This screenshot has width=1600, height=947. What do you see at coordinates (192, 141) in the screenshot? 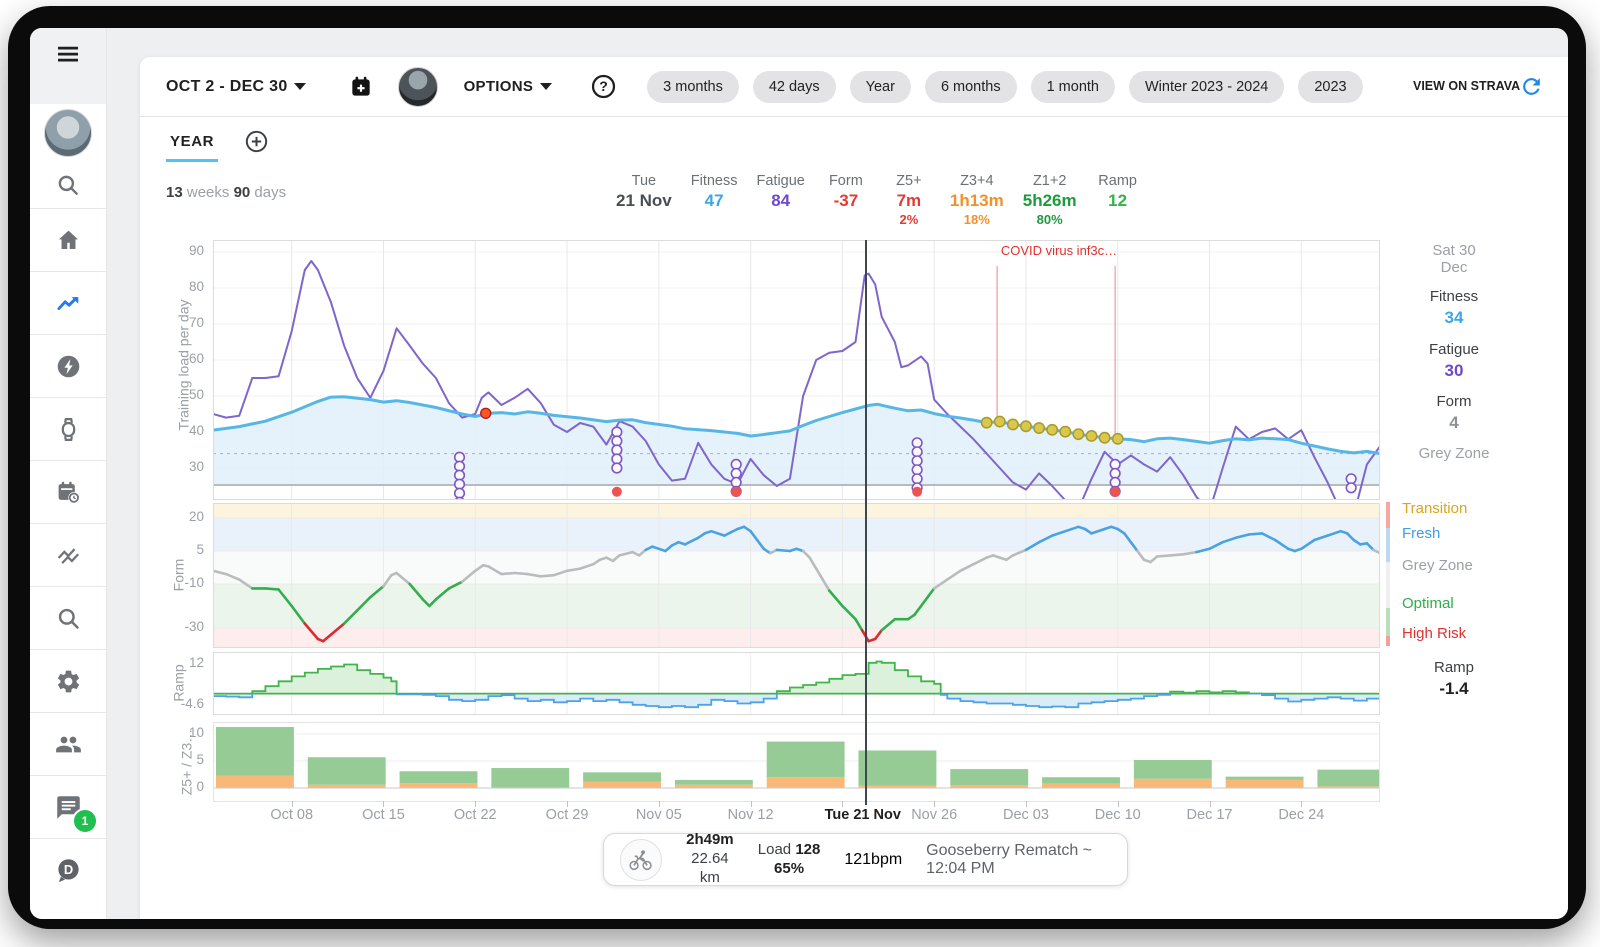
I see `tab-year: YEAR` at bounding box center [192, 141].